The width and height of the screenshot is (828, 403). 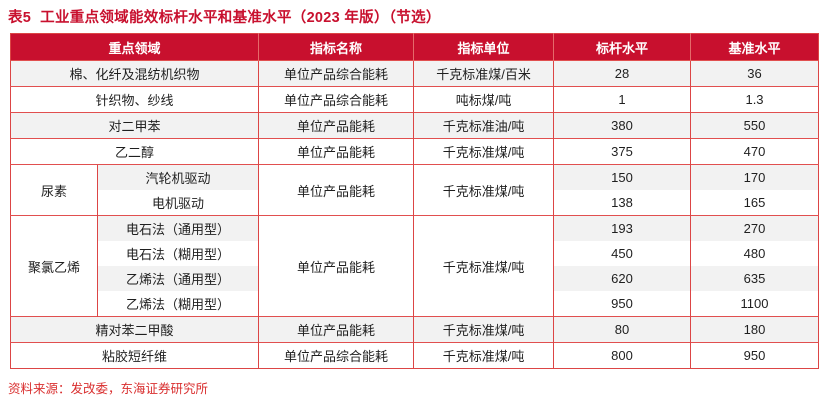 What do you see at coordinates (622, 125) in the screenshot?
I see `benchmark-cell: 380` at bounding box center [622, 125].